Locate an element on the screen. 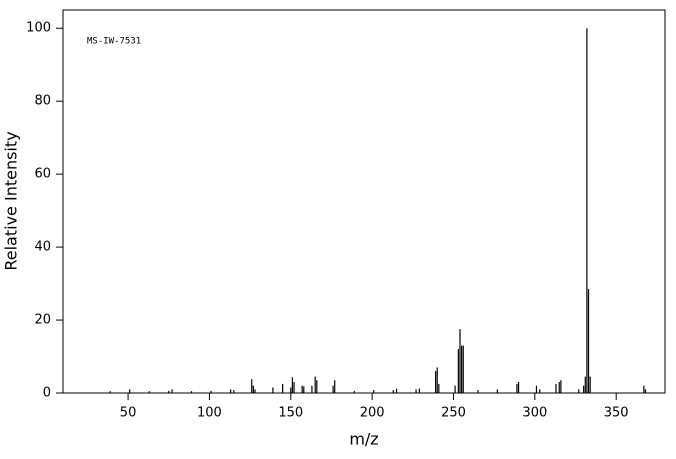  y-tick-label: 60 is located at coordinates (42, 174).